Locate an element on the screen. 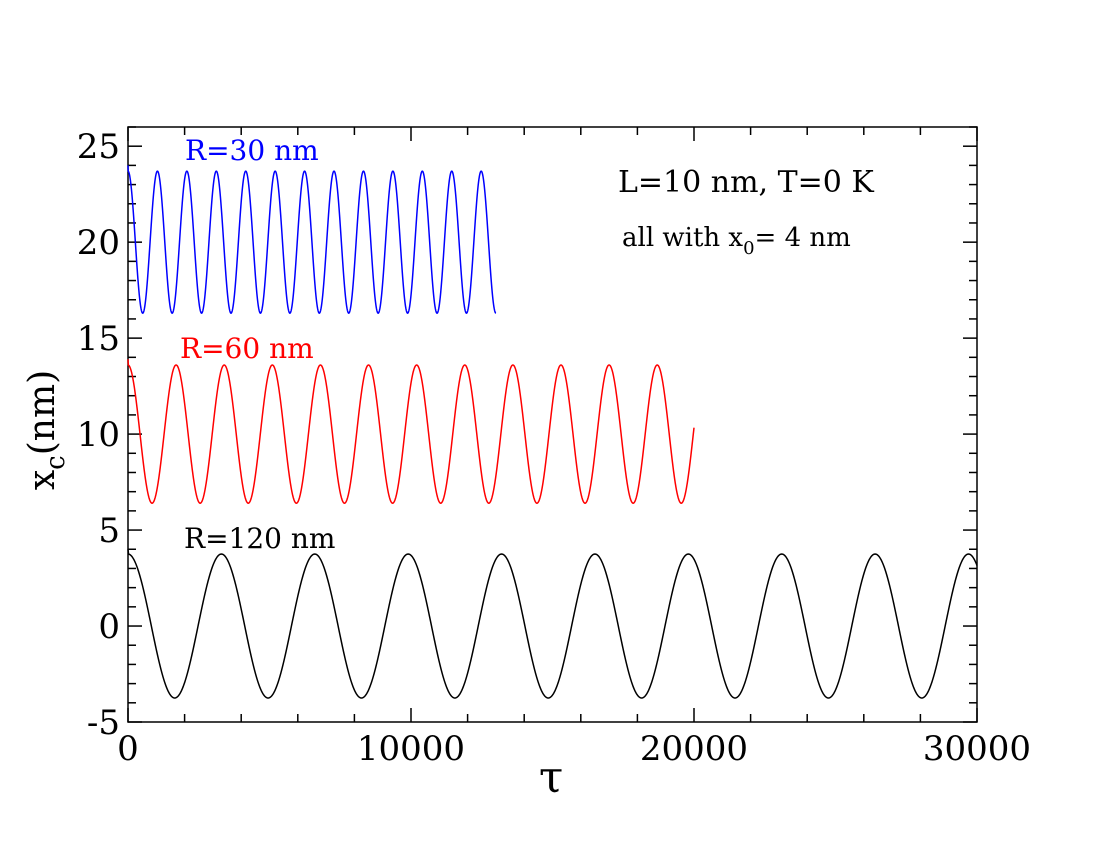  x-axis-title: τ is located at coordinates (551, 777).